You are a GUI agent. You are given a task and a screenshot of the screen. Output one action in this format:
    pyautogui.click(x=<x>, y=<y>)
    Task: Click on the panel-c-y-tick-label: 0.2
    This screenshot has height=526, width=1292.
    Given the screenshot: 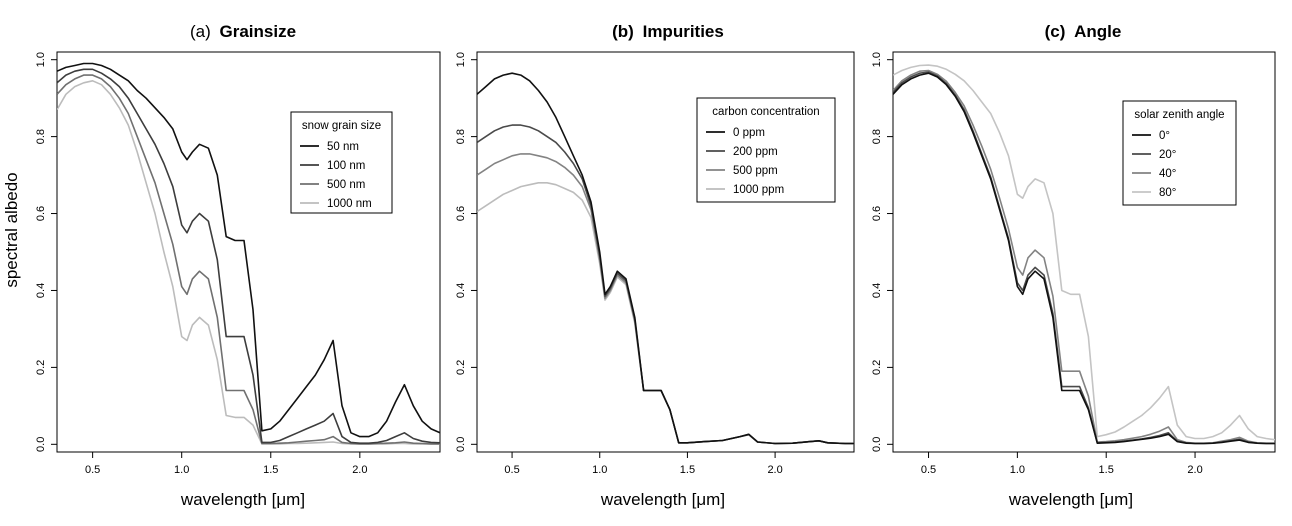 What is the action you would take?
    pyautogui.click(x=877, y=367)
    